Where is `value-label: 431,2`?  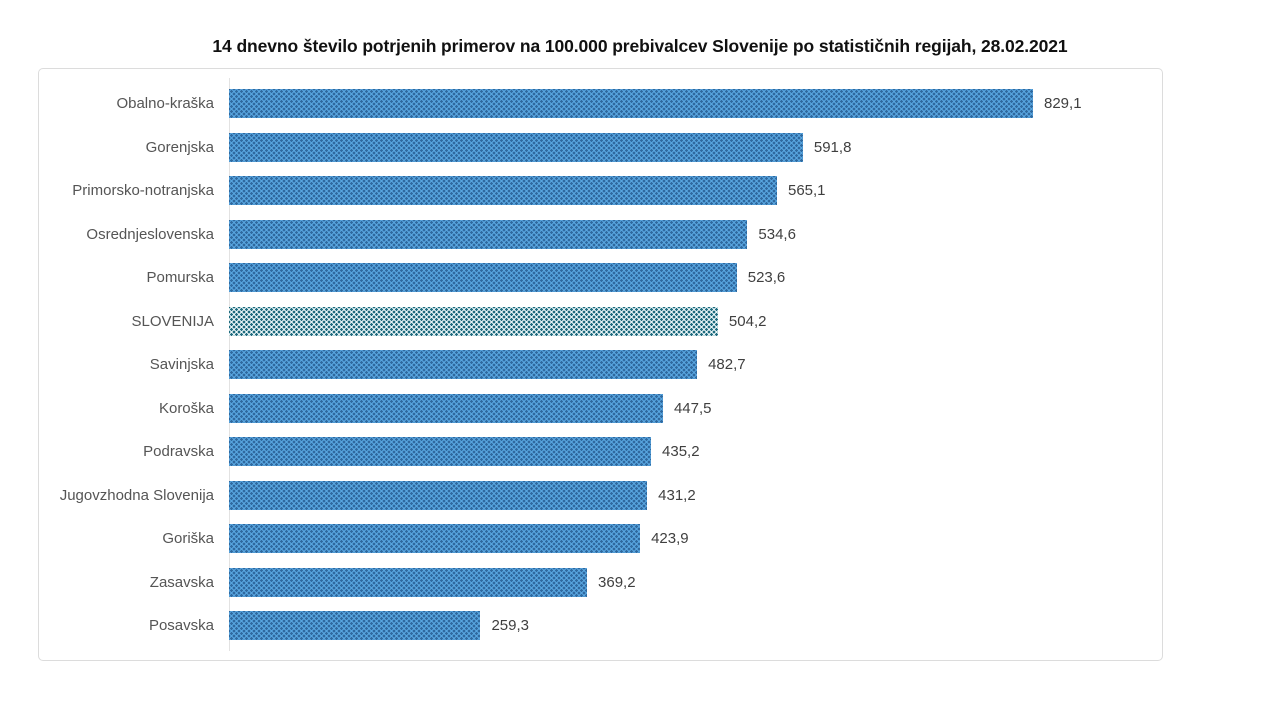
value-label: 431,2 is located at coordinates (677, 495).